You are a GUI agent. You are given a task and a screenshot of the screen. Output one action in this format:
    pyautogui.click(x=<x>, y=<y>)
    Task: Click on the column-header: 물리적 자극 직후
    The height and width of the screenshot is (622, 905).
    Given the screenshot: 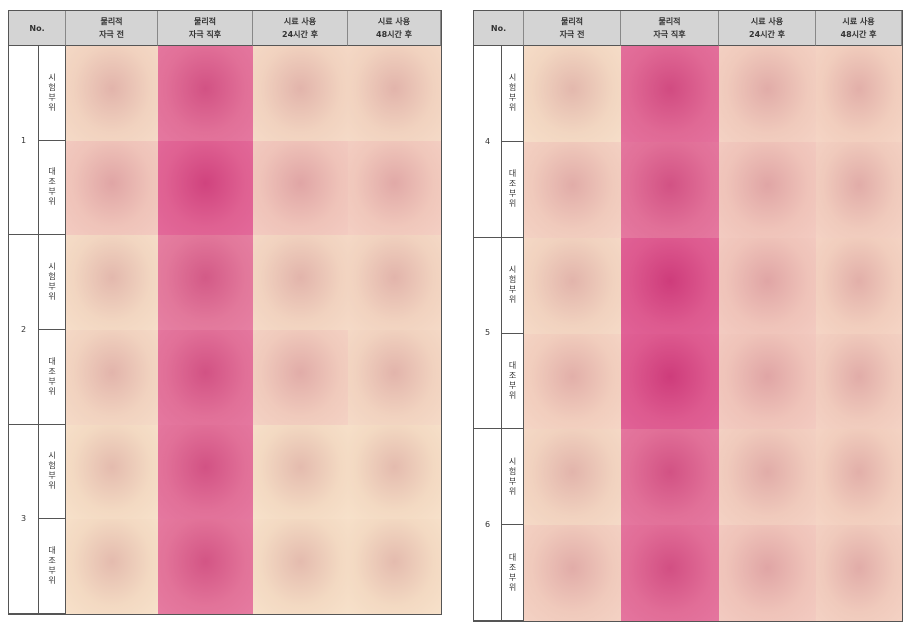 What is the action you would take?
    pyautogui.click(x=205, y=28)
    